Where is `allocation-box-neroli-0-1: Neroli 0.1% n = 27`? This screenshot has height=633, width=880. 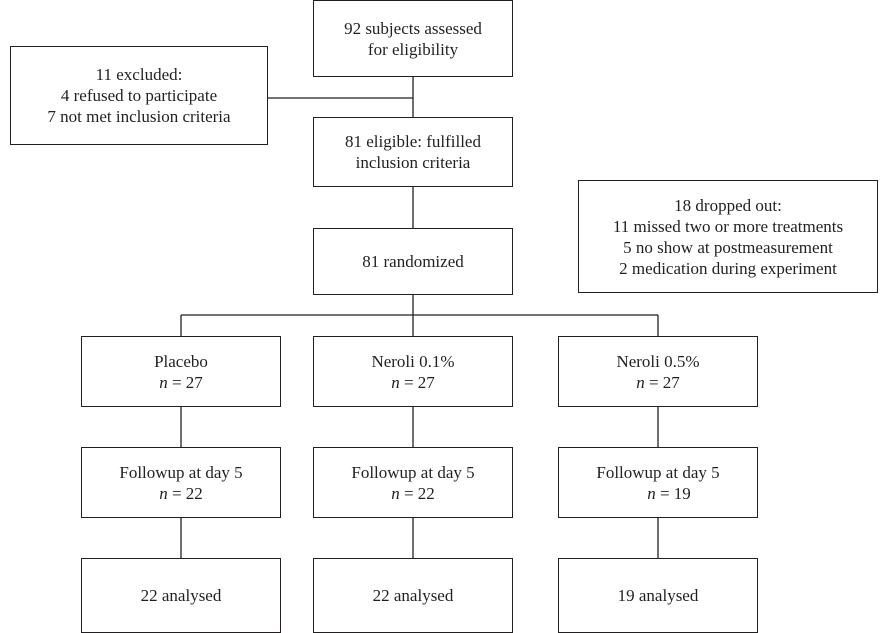
allocation-box-neroli-0-1: Neroli 0.1% n = 27 is located at coordinates (413, 371).